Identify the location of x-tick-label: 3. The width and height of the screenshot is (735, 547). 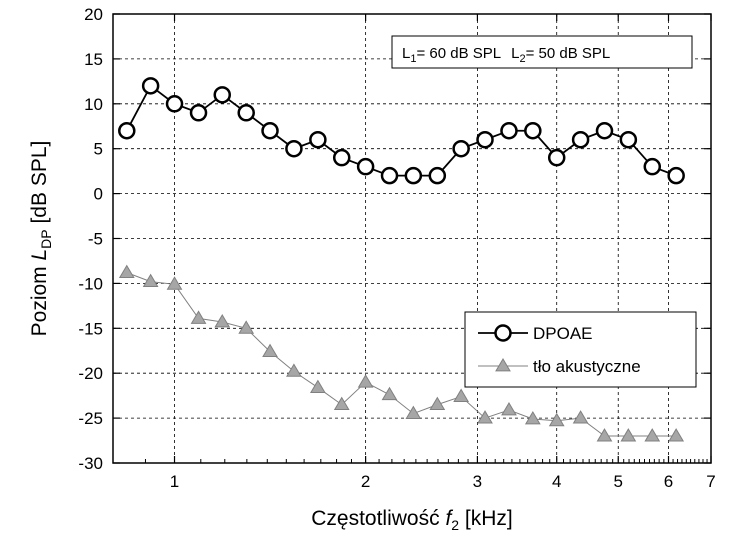
(477, 481).